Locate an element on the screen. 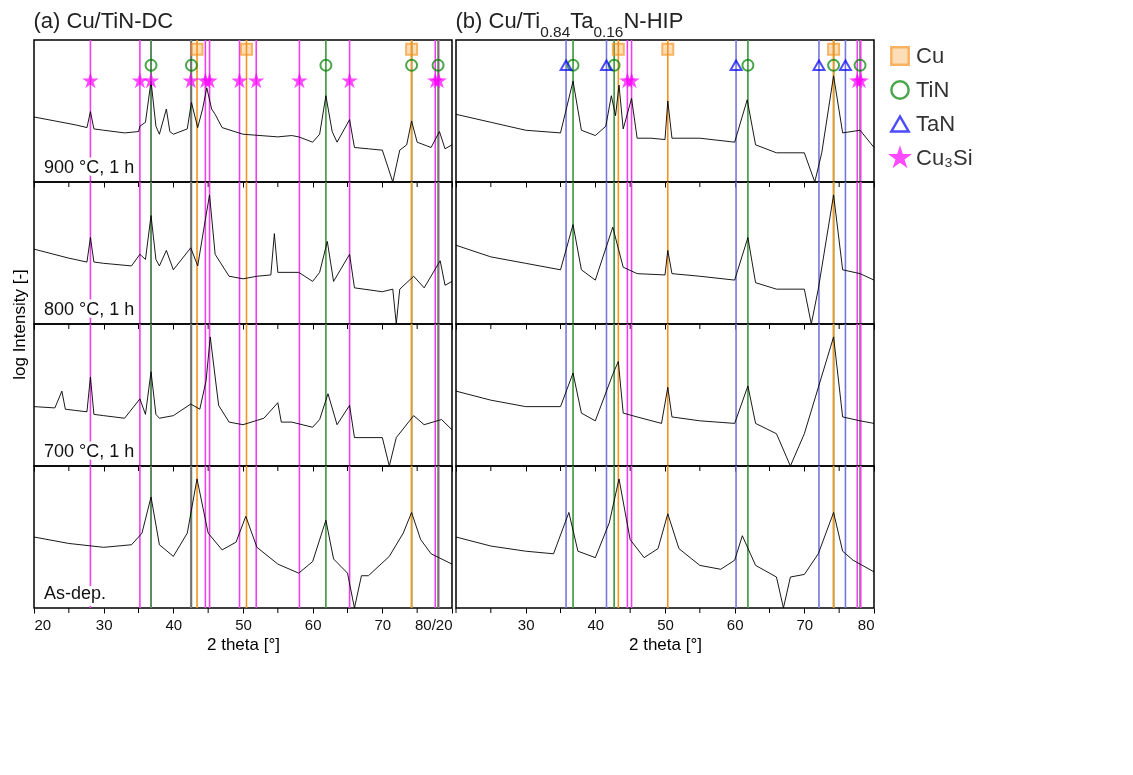 The width and height of the screenshot is (1133, 775). x-tick-label: 80 is located at coordinates (866, 624).